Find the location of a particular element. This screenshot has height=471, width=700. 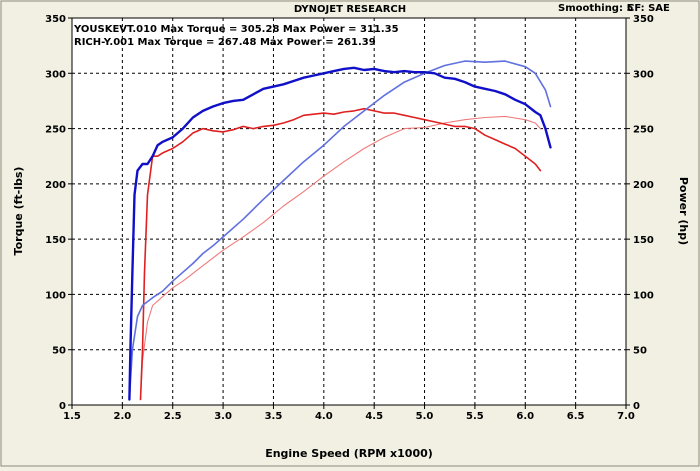

smoothing-label: Smoothing: 5 is located at coordinates (595, 8).